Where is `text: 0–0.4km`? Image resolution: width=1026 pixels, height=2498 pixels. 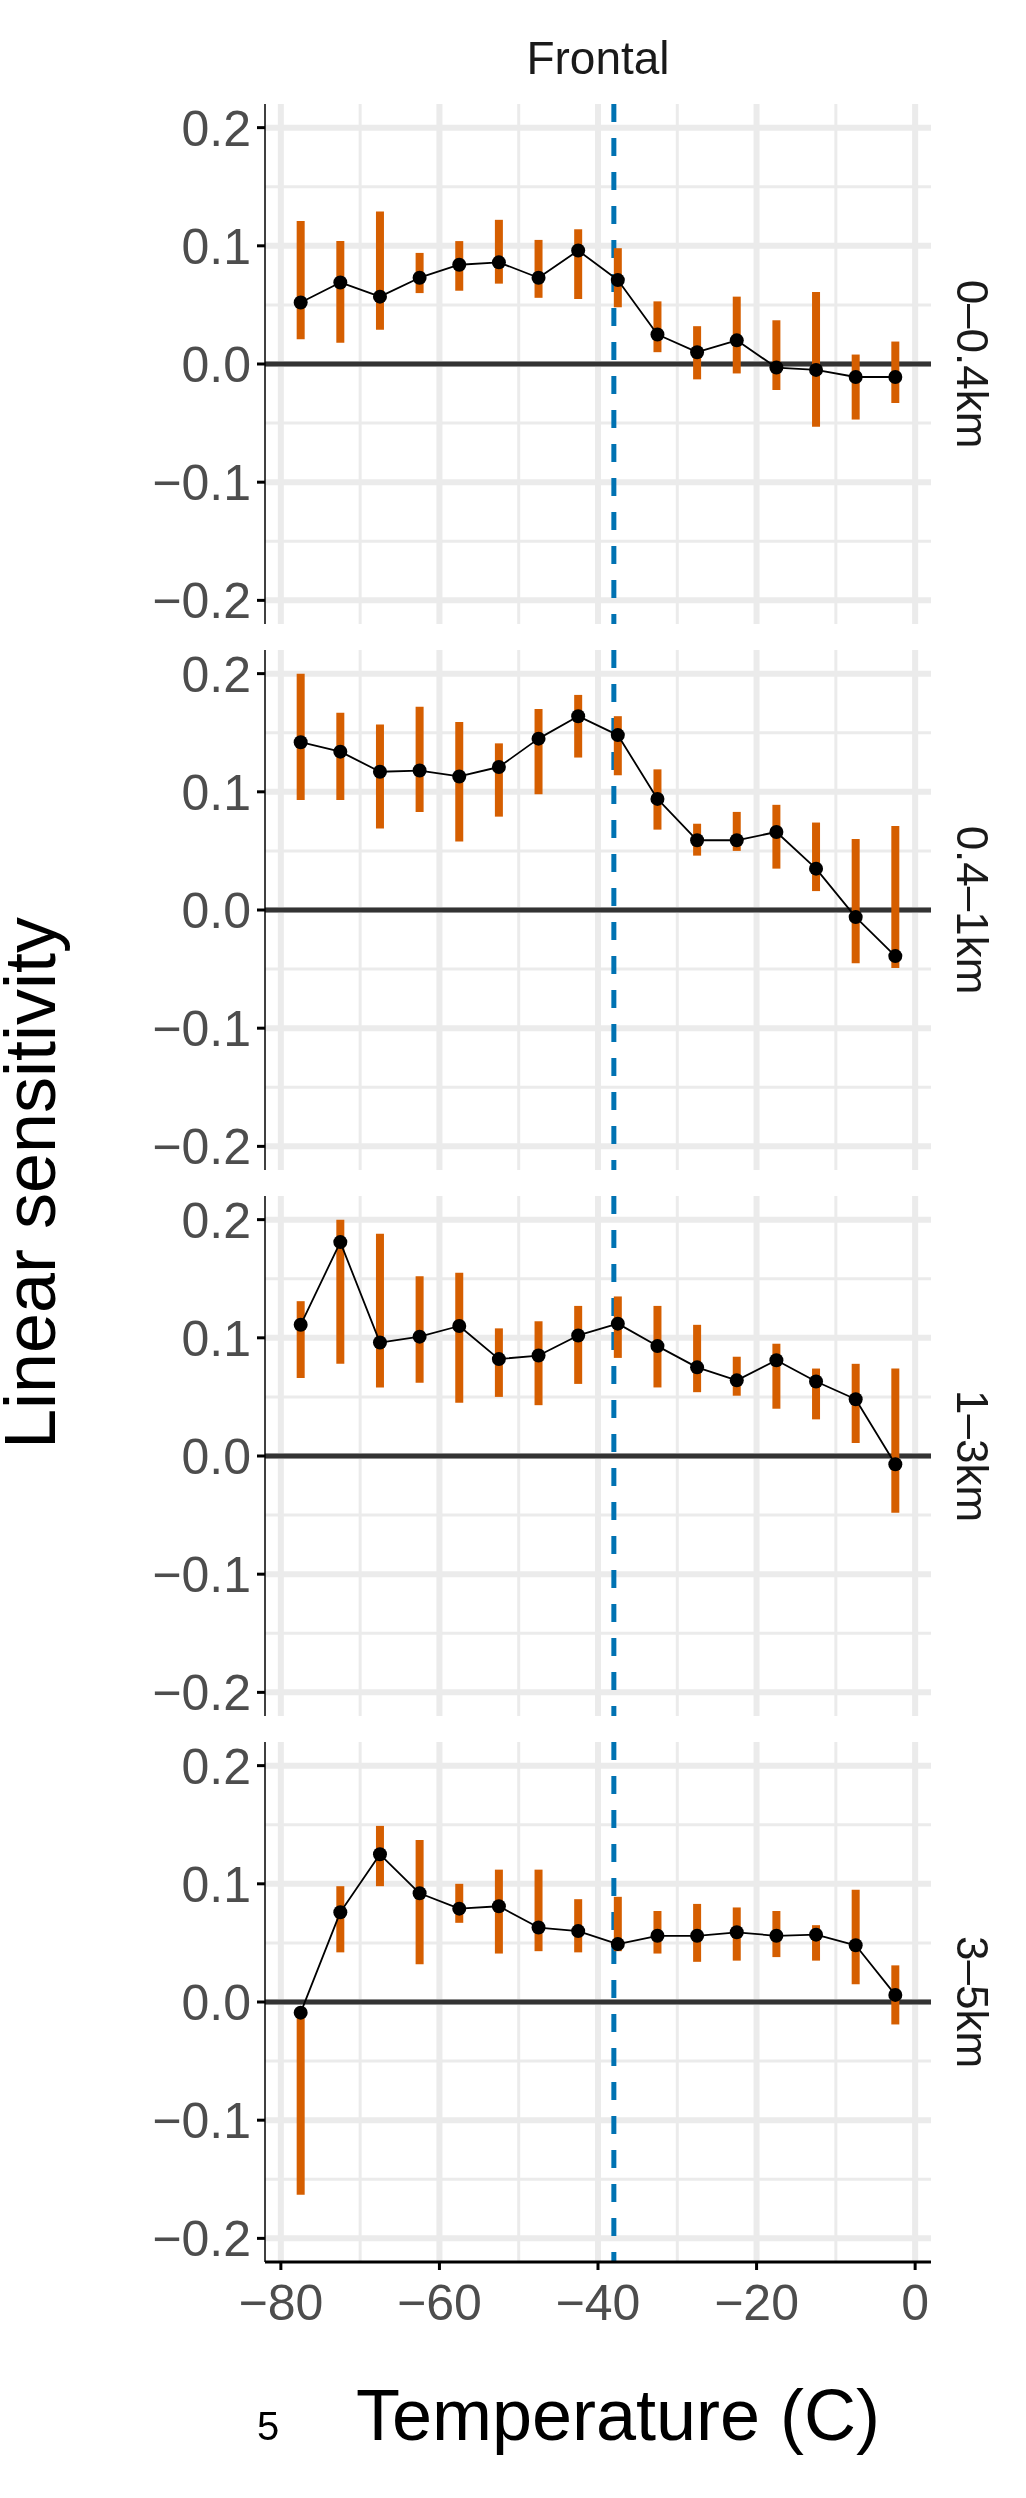
text: 0–0.4km is located at coordinates (973, 364).